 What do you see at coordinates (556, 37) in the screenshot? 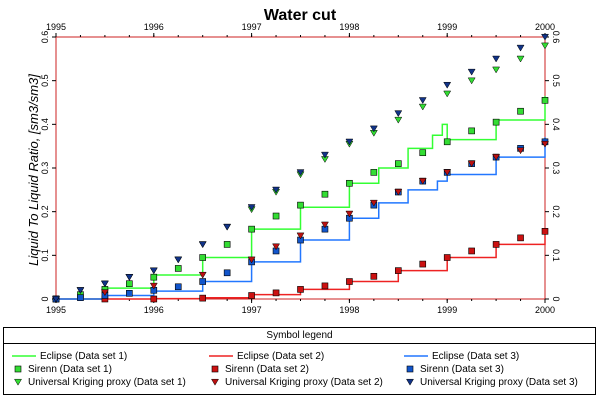
I see `y-tick-label-right: 0.6` at bounding box center [556, 37].